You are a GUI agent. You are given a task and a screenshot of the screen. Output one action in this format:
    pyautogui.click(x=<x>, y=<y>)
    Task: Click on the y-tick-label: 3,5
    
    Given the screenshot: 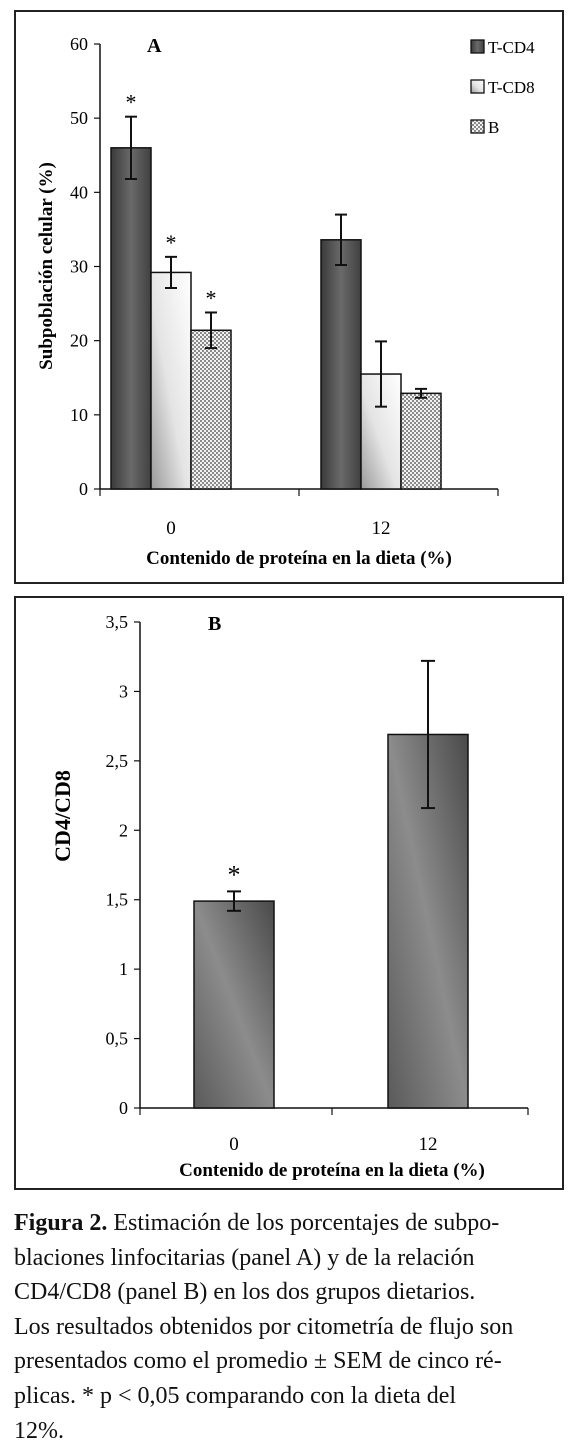 What is the action you would take?
    pyautogui.click(x=117, y=622)
    